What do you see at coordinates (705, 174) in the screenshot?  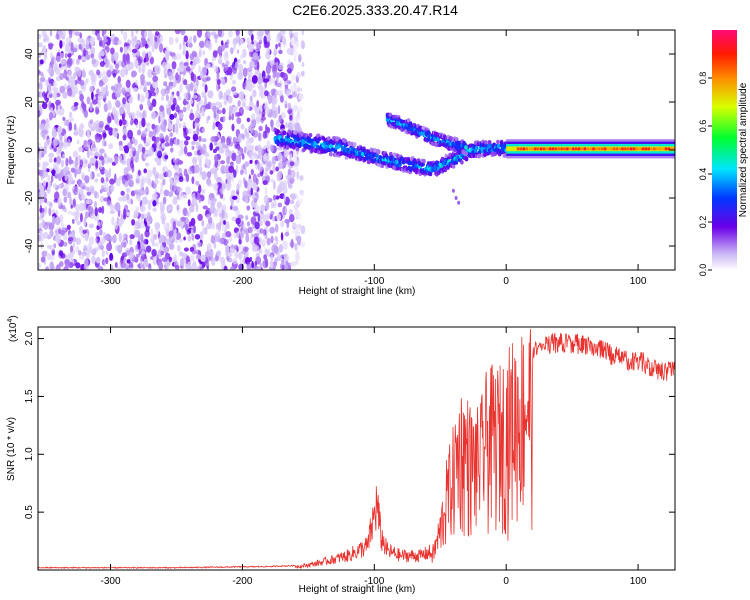 I see `colorbar-ticks: 0.0 0.2 0.4 0.6 0.8` at bounding box center [705, 174].